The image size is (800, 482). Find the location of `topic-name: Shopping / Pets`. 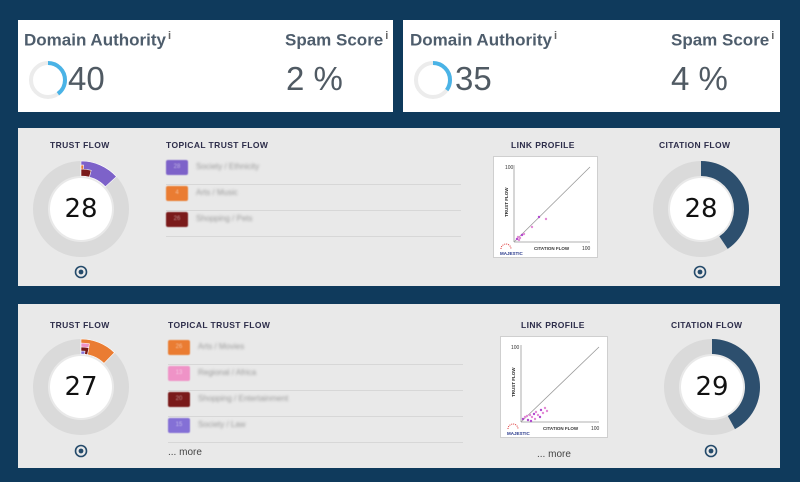

topic-name: Shopping / Pets is located at coordinates (224, 218).